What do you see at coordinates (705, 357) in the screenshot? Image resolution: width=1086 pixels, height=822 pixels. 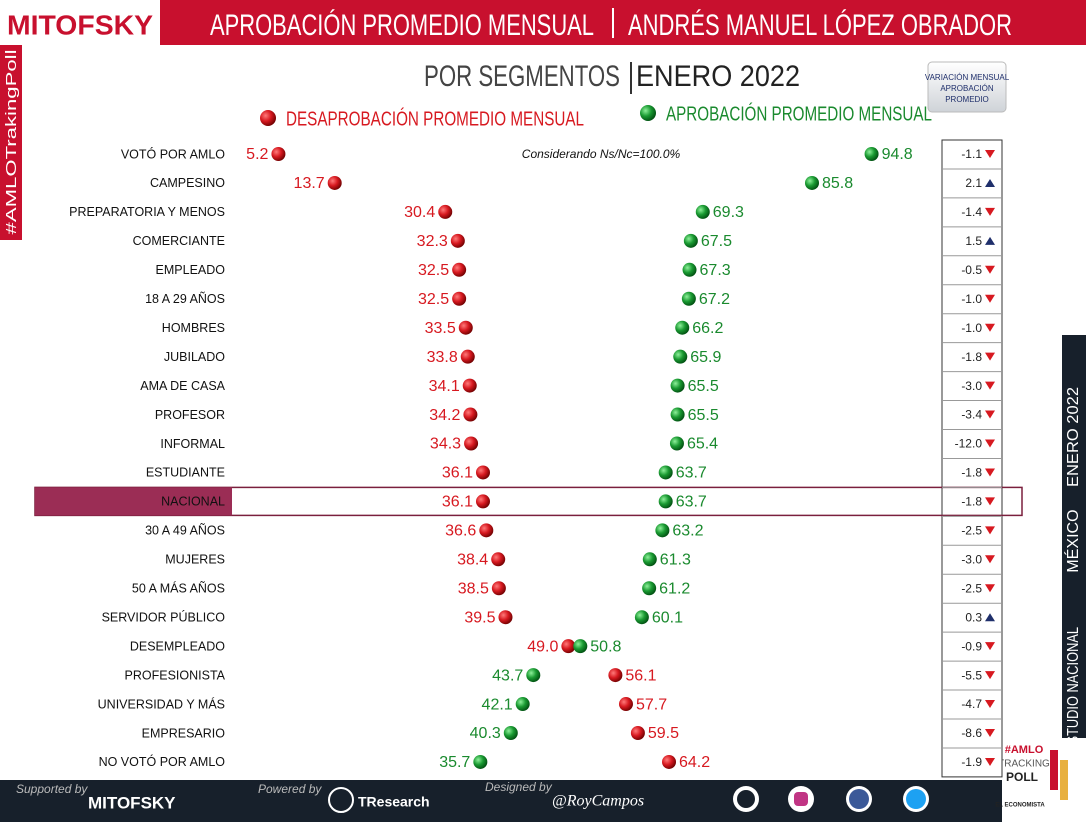 I see `value-label: 65.9` at bounding box center [705, 357].